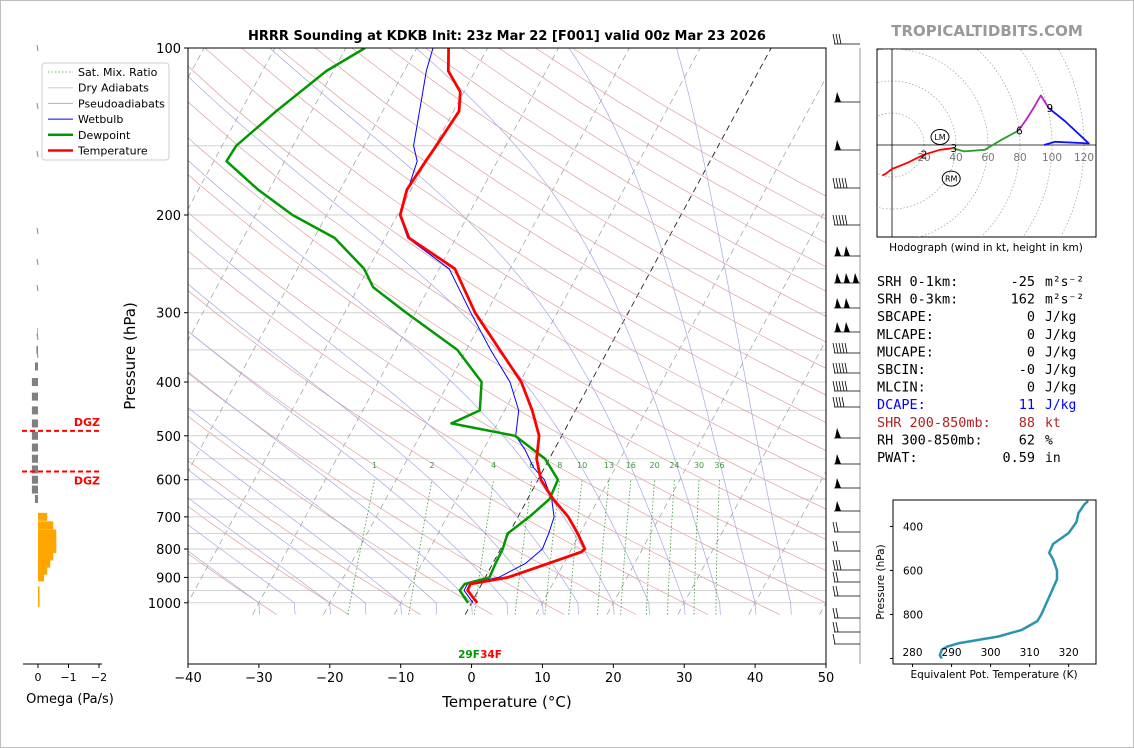  I want to click on storm-motion-marker, so click(940, 137).